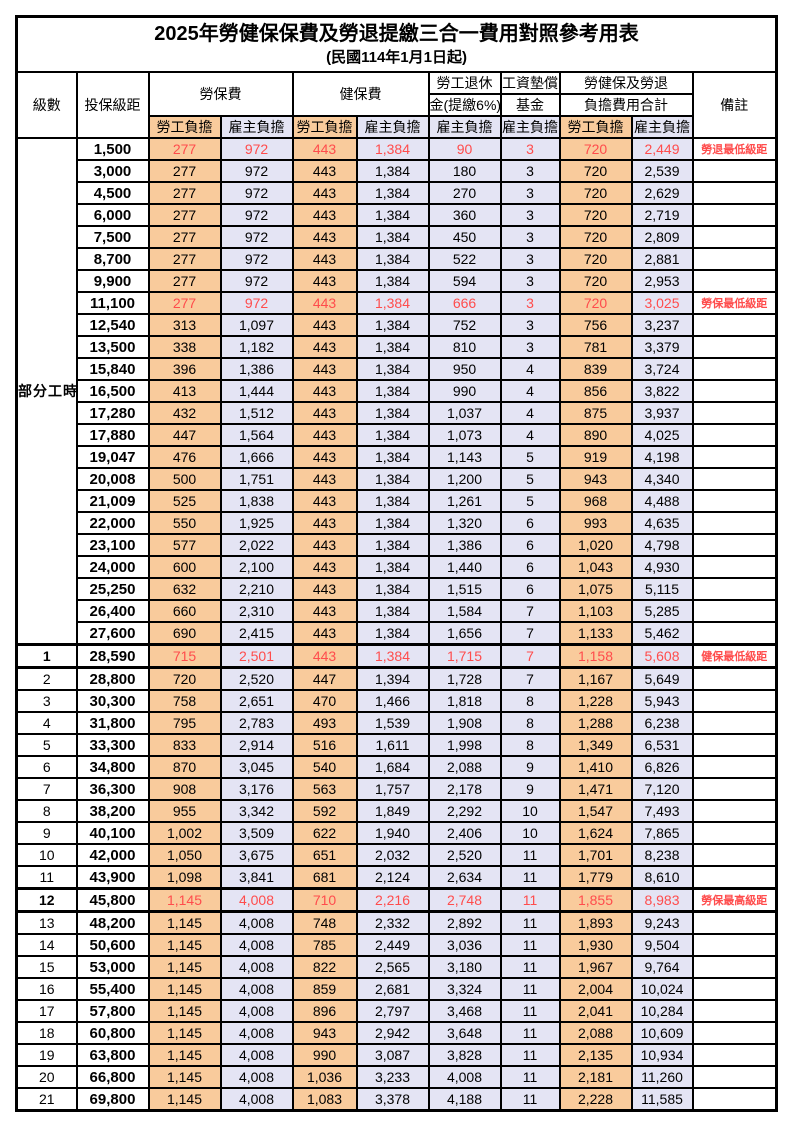 The height and width of the screenshot is (1127, 791). I want to click on cell-total-employee: 2,088, so click(595, 1033).